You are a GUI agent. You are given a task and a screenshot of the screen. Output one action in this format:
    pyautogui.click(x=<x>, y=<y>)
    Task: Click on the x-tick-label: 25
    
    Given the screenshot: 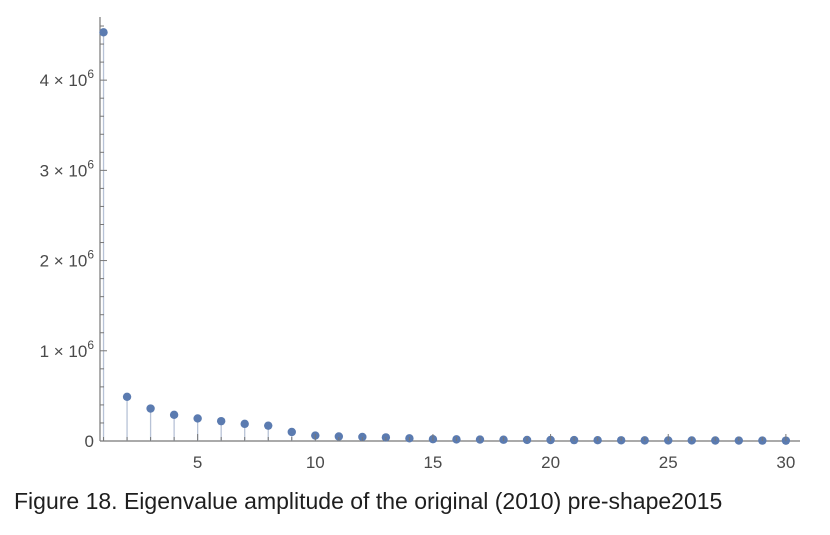 What is the action you would take?
    pyautogui.click(x=668, y=462)
    